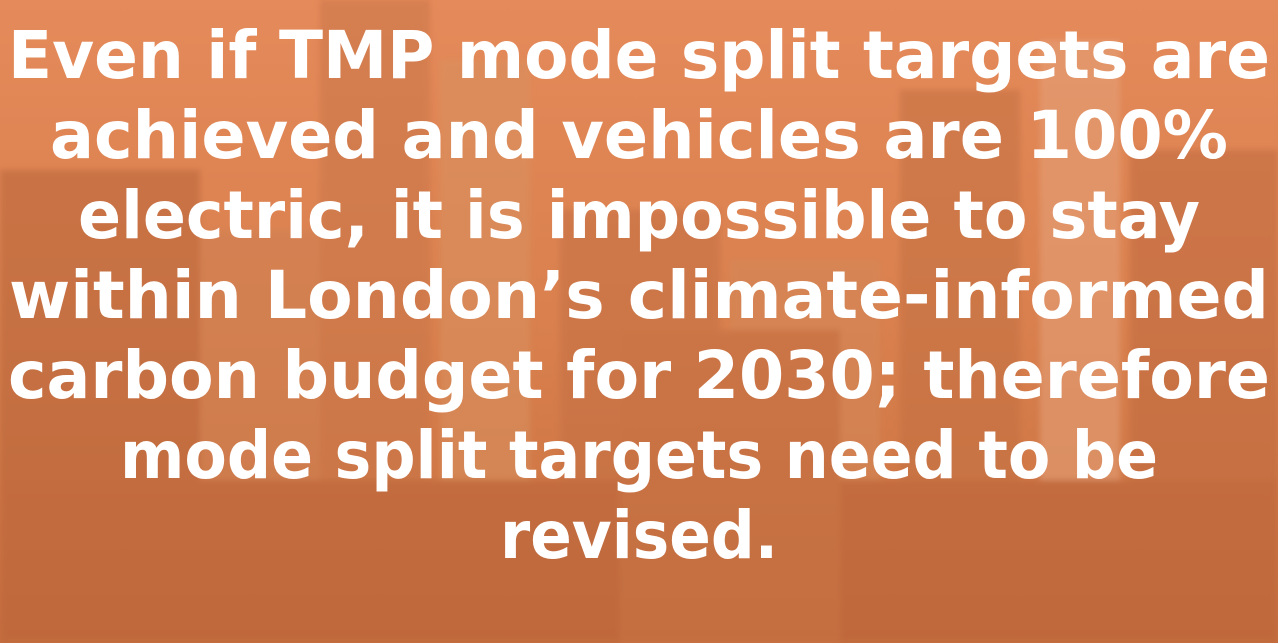 The height and width of the screenshot is (643, 1278). I want to click on message-line: electric, it is impossible to stay, so click(639, 215).